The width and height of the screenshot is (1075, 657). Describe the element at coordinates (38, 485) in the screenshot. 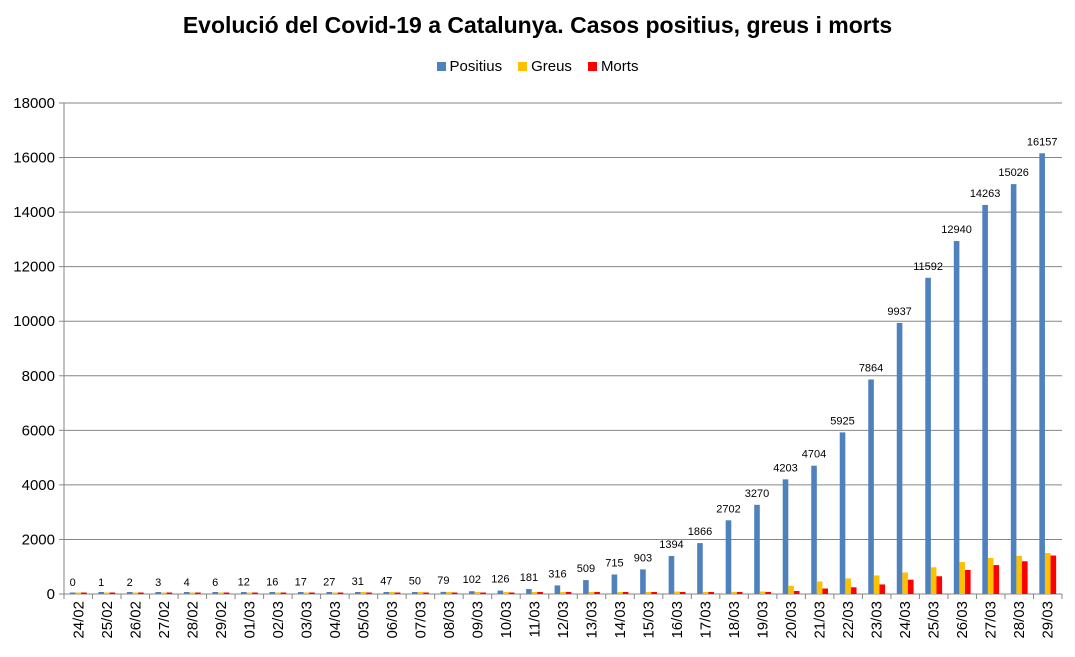

I see `y-tick-label: 4000` at that location.